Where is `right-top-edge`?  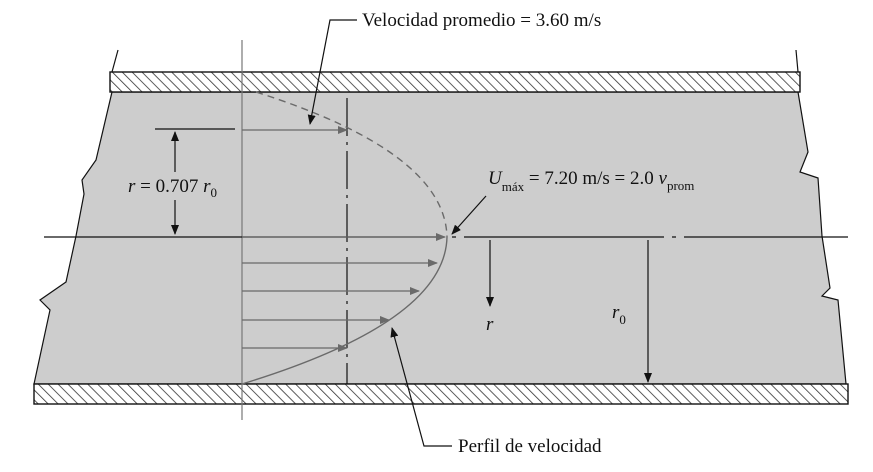 right-top-edge is located at coordinates (797, 61).